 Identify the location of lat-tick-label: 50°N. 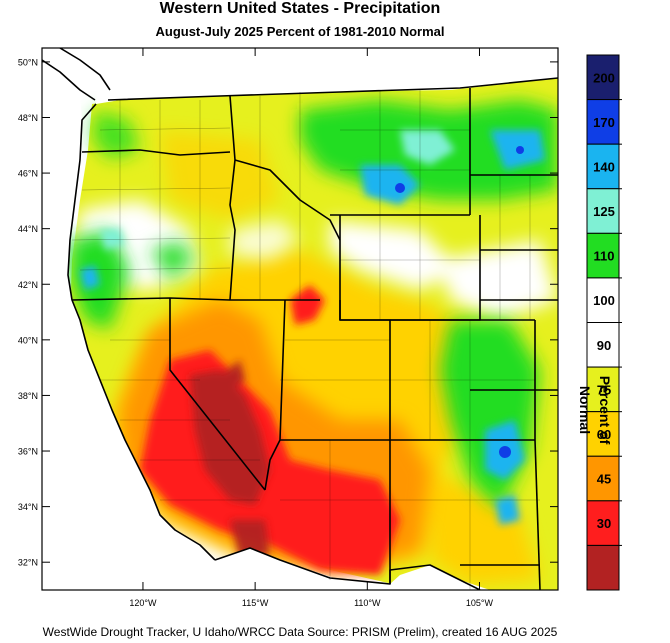
(28, 62).